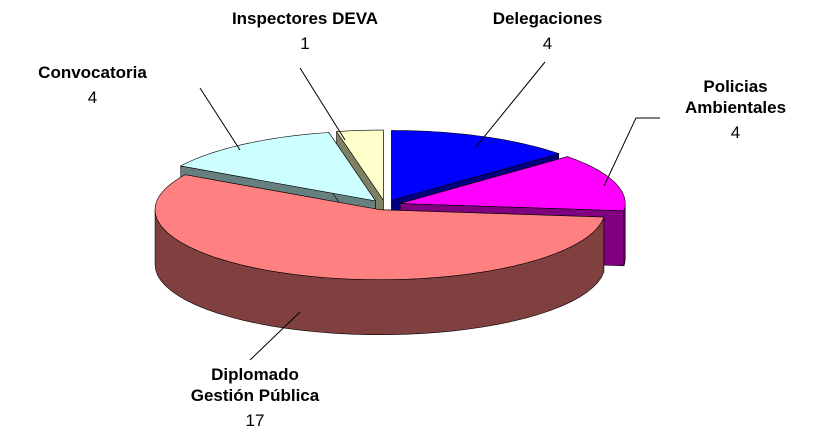  Describe the element at coordinates (305, 18) in the screenshot. I see `category-label: Inspectores DEVA` at that location.